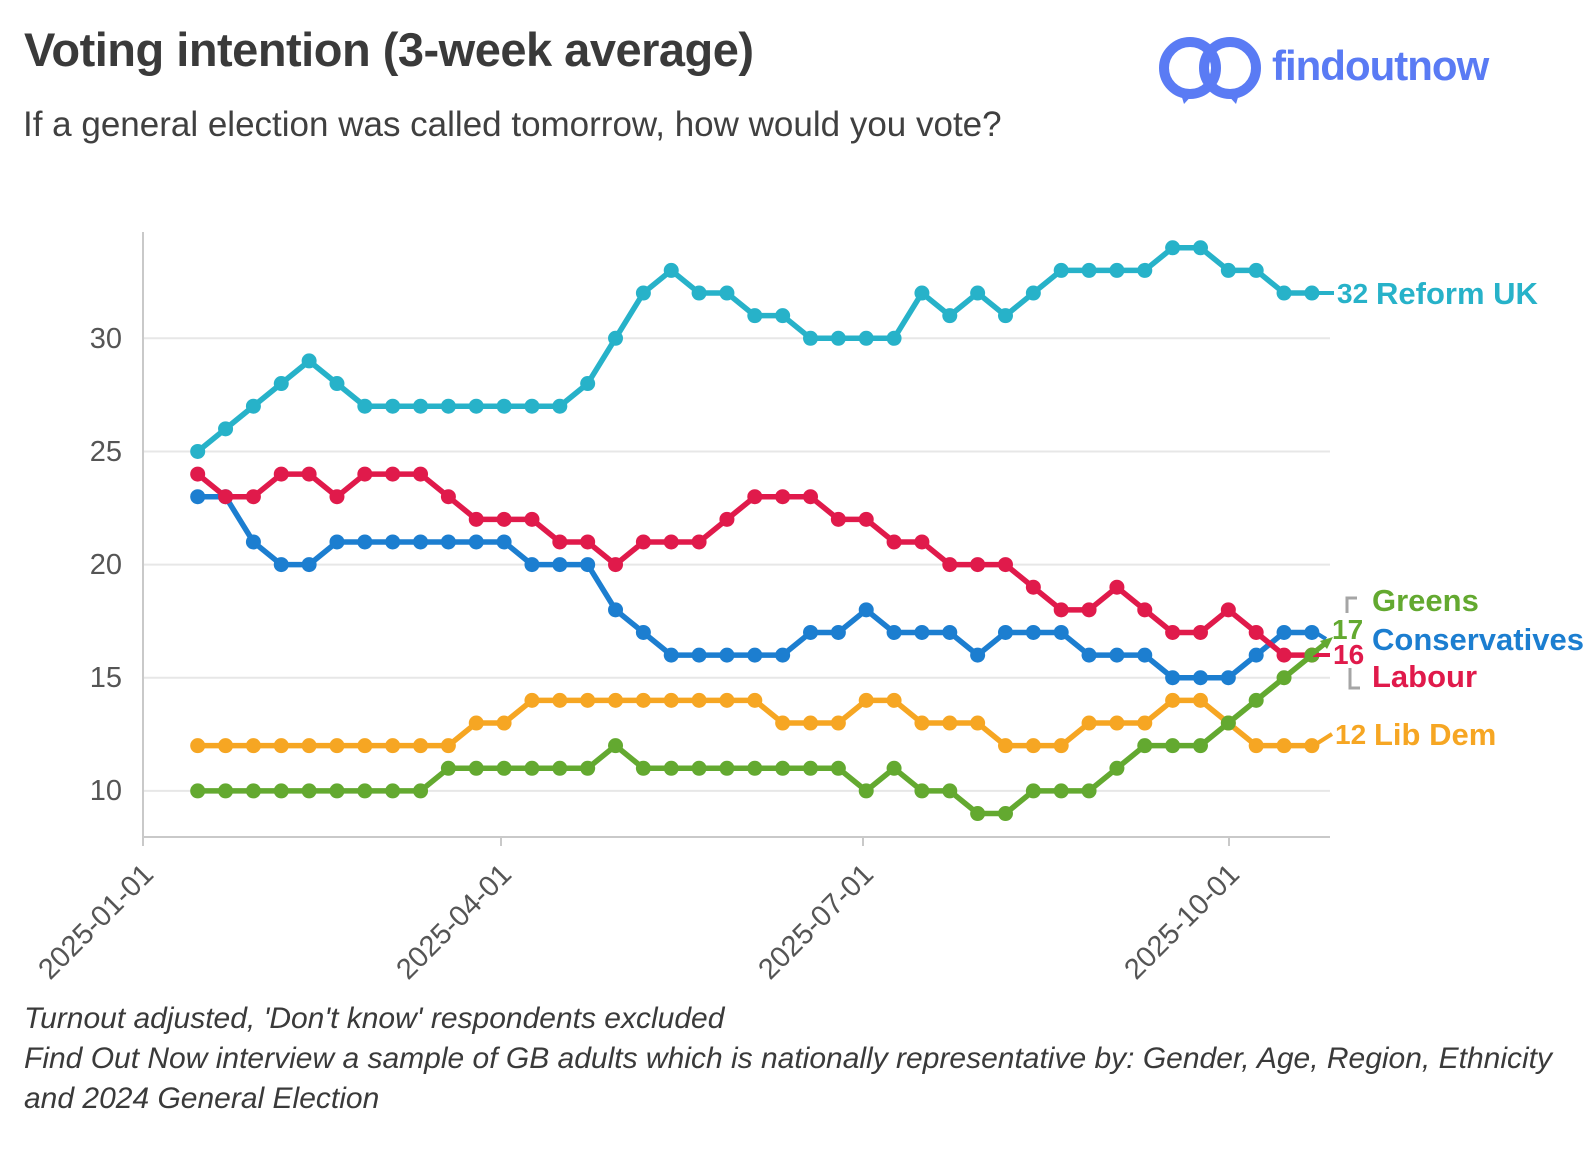  I want to click on x-axis-ticks, so click(686, 841).